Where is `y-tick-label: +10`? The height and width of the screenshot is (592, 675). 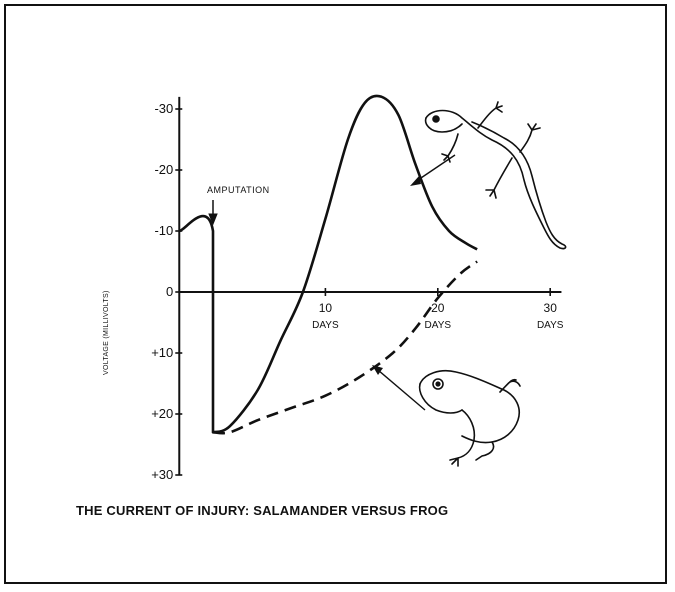 y-tick-label: +10 is located at coordinates (162, 352).